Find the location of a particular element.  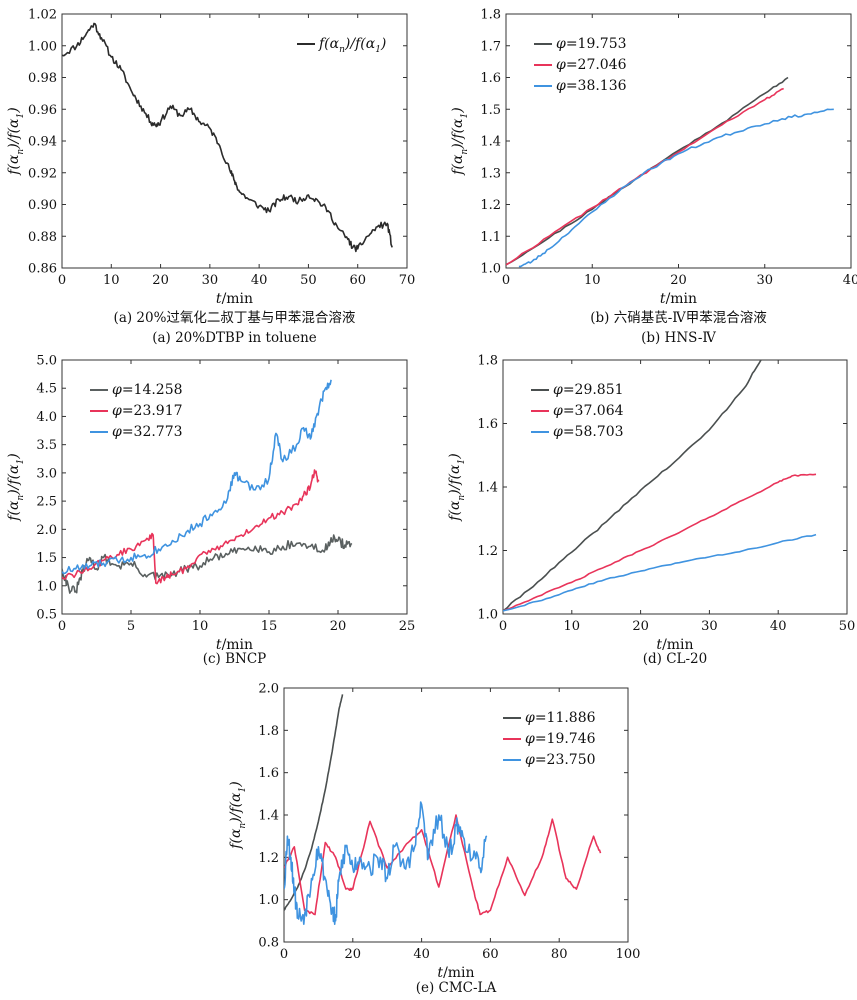

y-tick-label: 0.5 is located at coordinates (46, 615).